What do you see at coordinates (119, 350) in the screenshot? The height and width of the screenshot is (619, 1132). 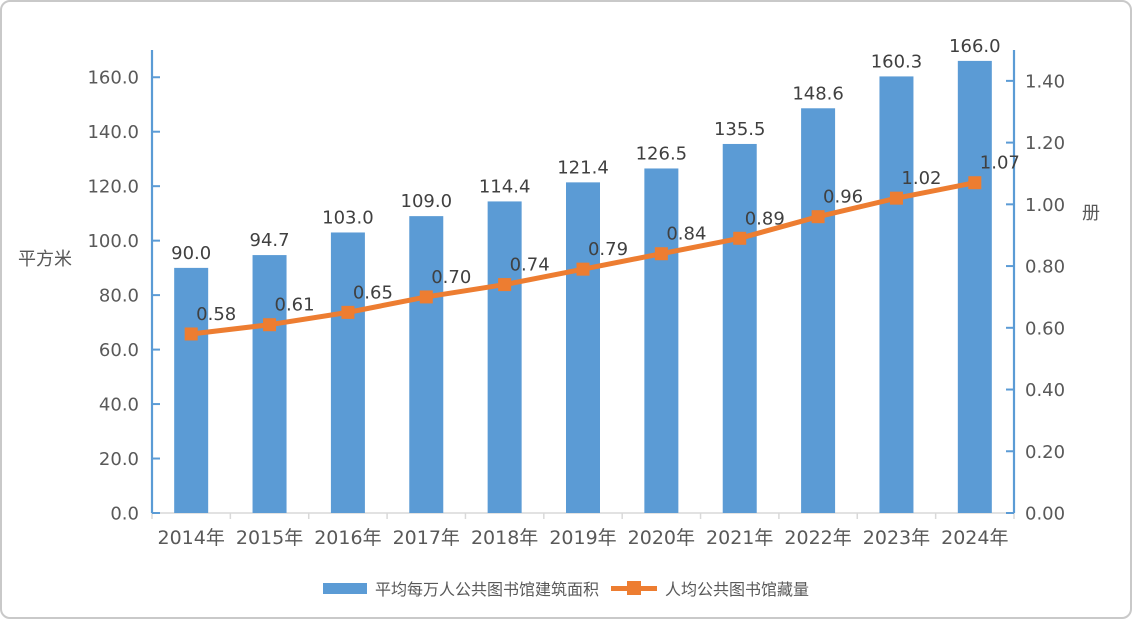 I see `left-axis-tick-label: 60.0` at bounding box center [119, 350].